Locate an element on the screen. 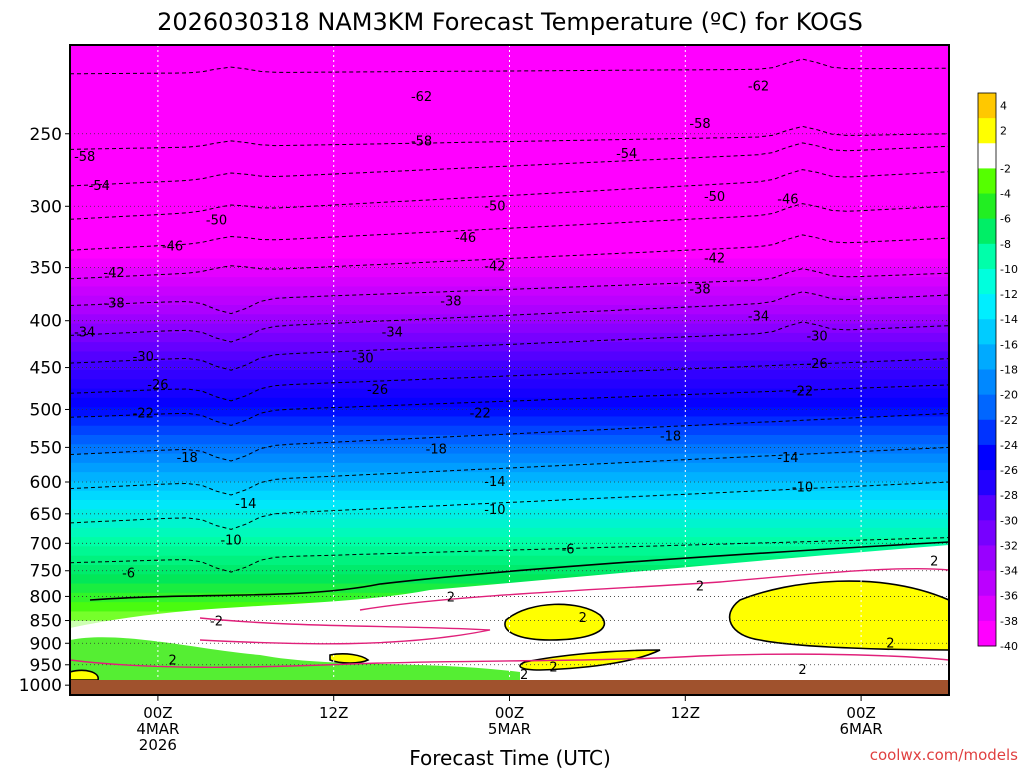 This screenshot has height=768, width=1024. colorbar-label: -34 is located at coordinates (1009, 571).